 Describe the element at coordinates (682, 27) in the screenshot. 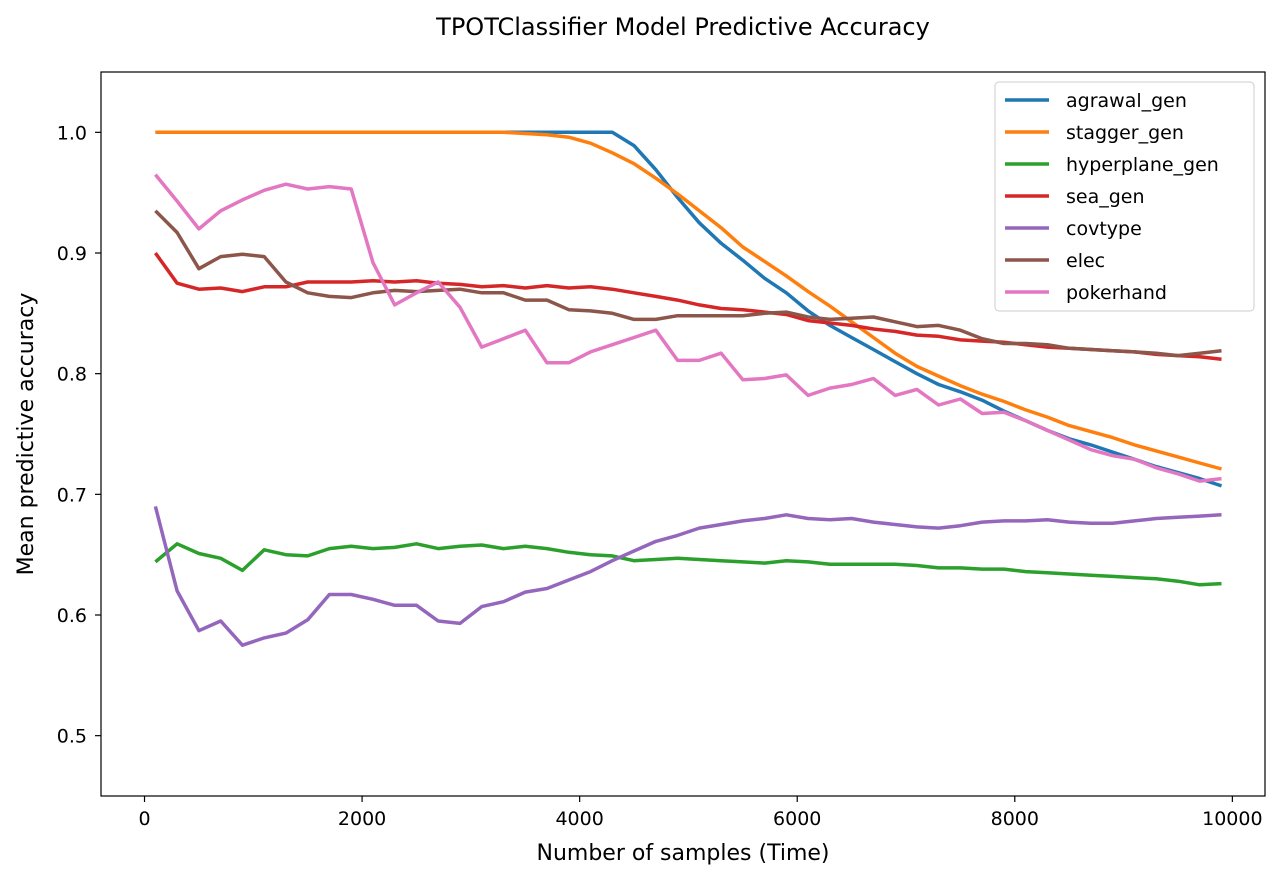

I see `chart-title: TPOTClassifier Model Predictive Accuracy` at that location.